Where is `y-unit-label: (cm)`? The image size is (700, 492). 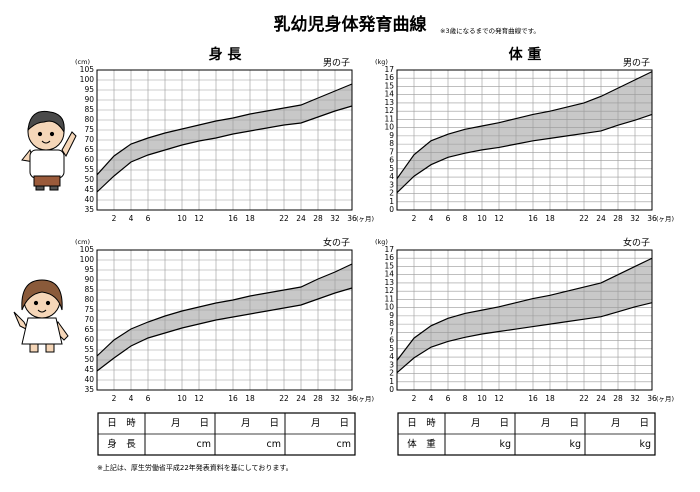 y-unit-label: (cm) is located at coordinates (82, 242).